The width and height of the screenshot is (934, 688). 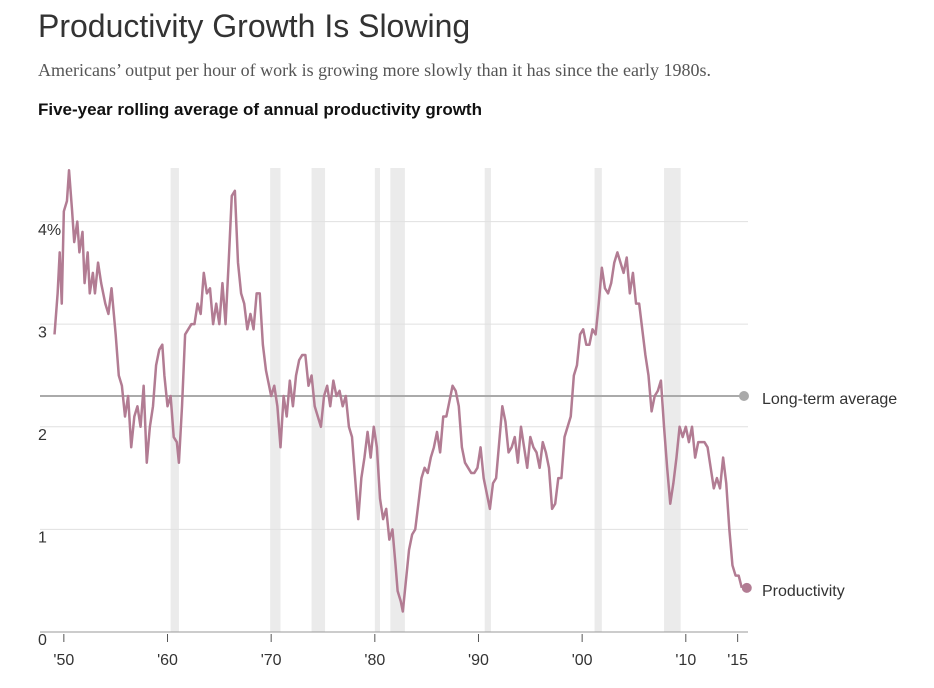 What do you see at coordinates (478, 660) in the screenshot?
I see `x-tick-label: '90` at bounding box center [478, 660].